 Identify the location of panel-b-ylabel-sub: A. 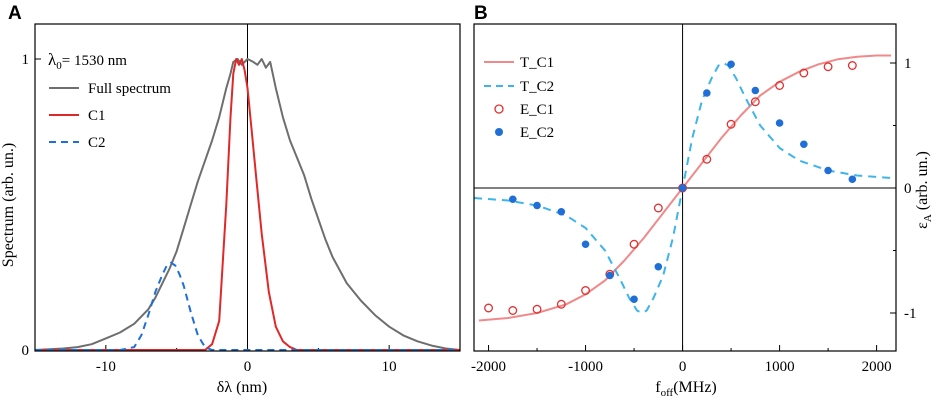
(928, 218).